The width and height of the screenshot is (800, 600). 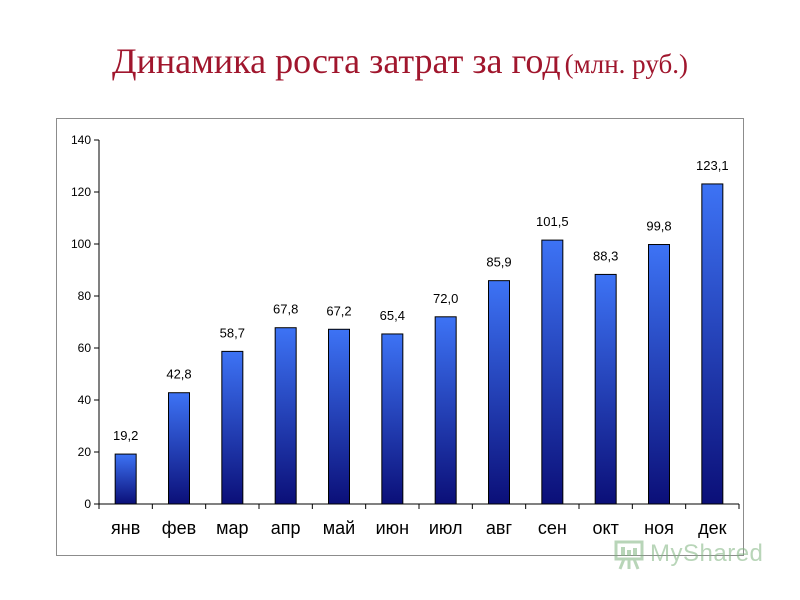 What do you see at coordinates (85, 348) in the screenshot?
I see `y-tick-label: 60` at bounding box center [85, 348].